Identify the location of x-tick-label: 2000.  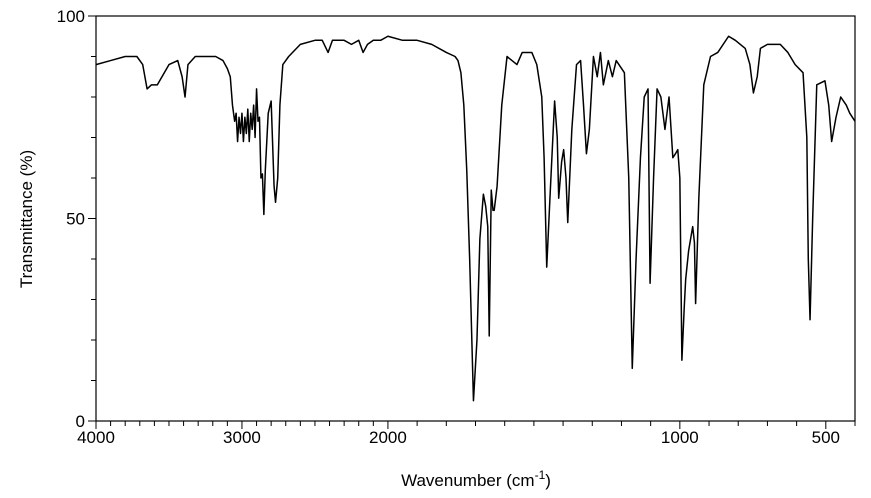
(388, 437).